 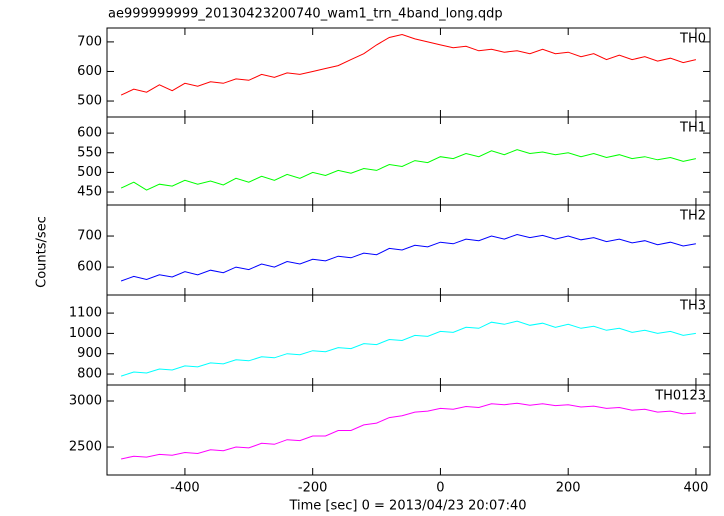 What do you see at coordinates (89, 192) in the screenshot?
I see `y-tick-label: 450` at bounding box center [89, 192].